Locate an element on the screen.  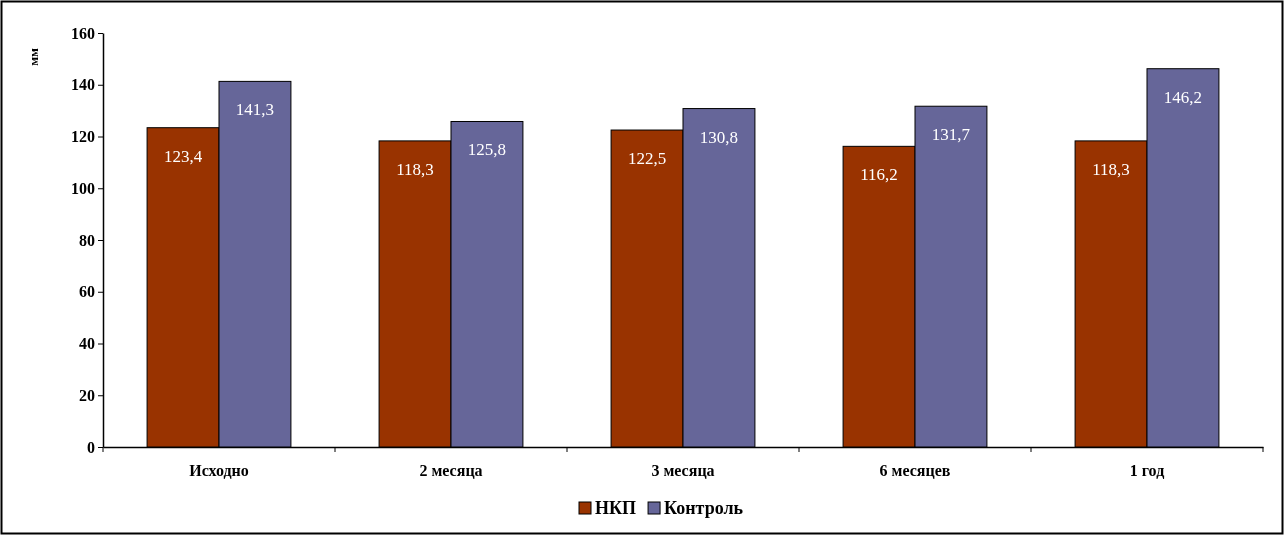
x-tick-label: Исходно is located at coordinates (219, 470).